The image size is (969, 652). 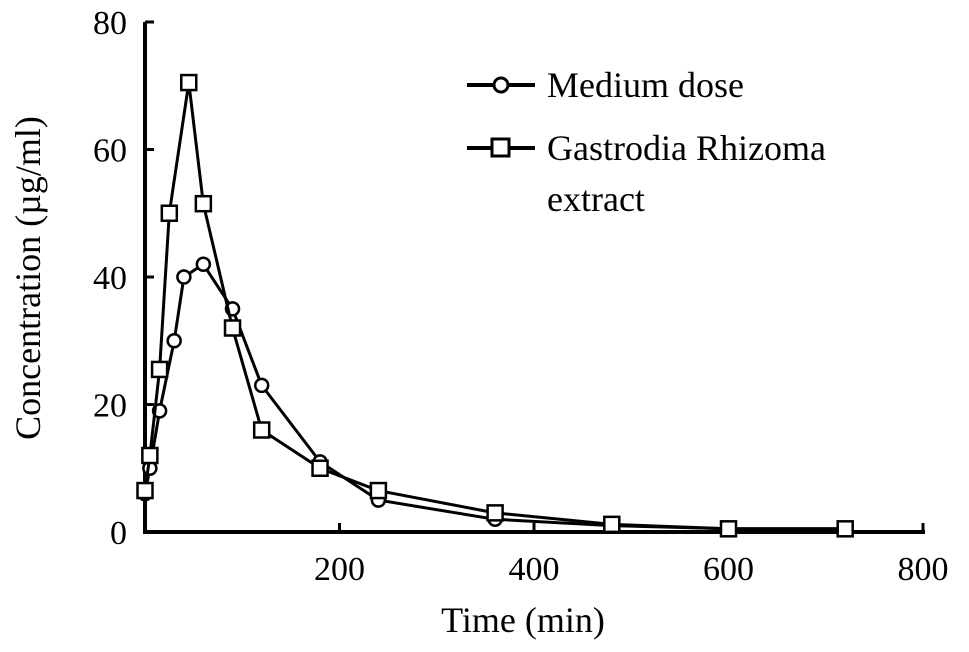 What do you see at coordinates (631, 555) in the screenshot?
I see `x-axis-ticks: 200 400 600 800` at bounding box center [631, 555].